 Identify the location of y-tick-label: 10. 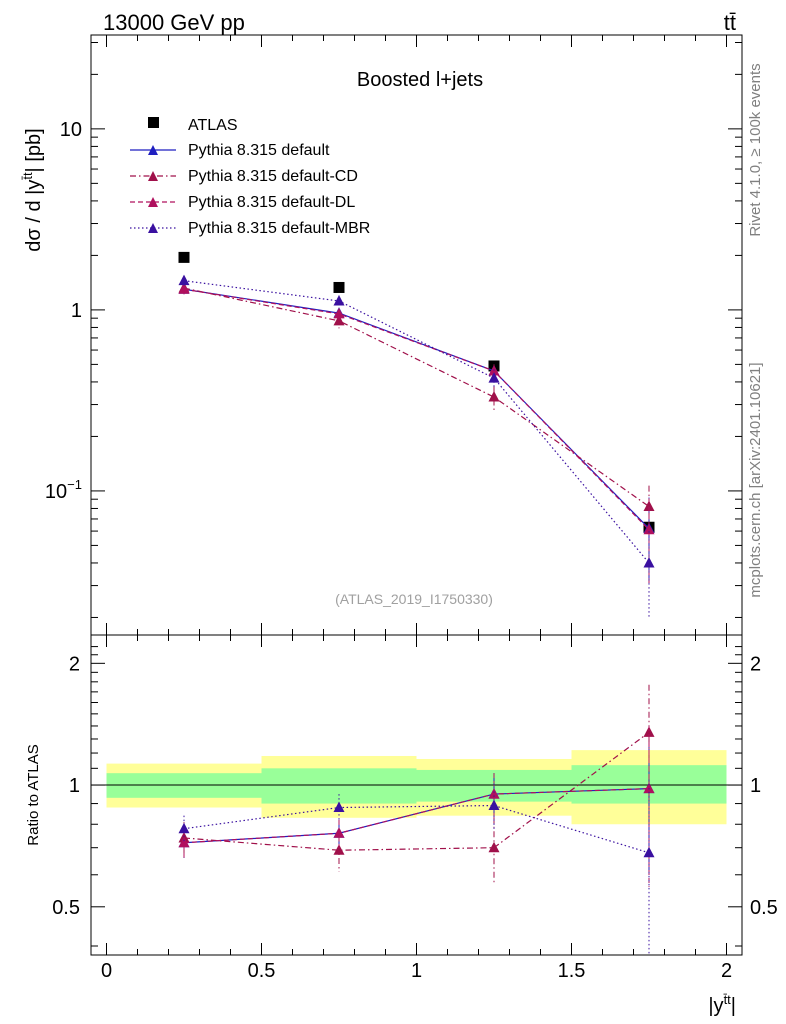
(71, 130).